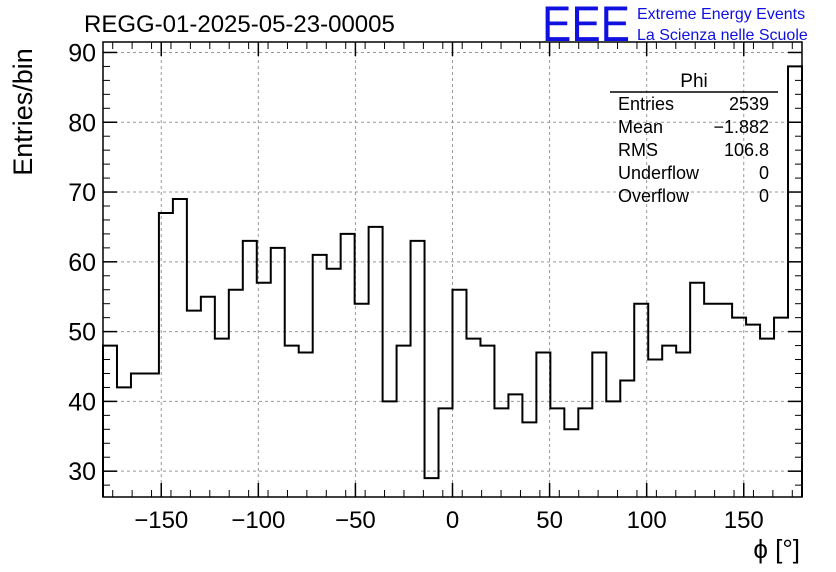  What do you see at coordinates (82, 472) in the screenshot?
I see `y-tick-label: 30` at bounding box center [82, 472].